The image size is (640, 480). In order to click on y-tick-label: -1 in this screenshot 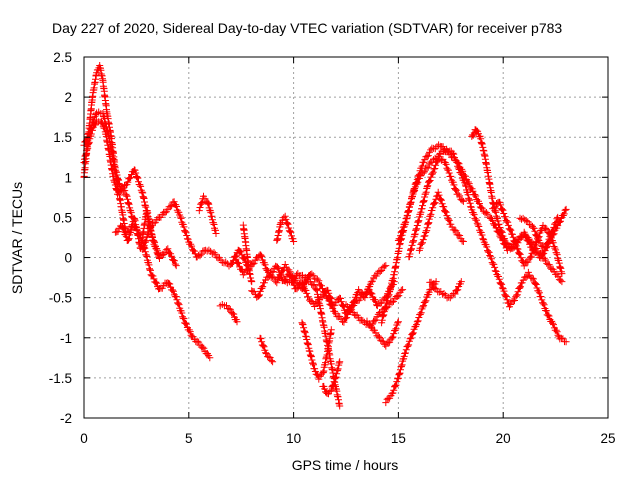, I will do `click(66, 338)`.